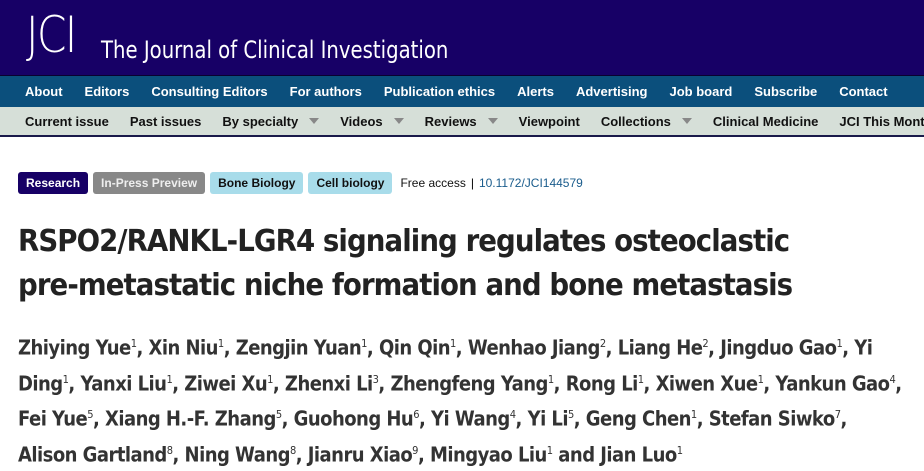 This screenshot has height=471, width=924. What do you see at coordinates (450, 121) in the screenshot?
I see `subnav-label: Reviews` at bounding box center [450, 121].